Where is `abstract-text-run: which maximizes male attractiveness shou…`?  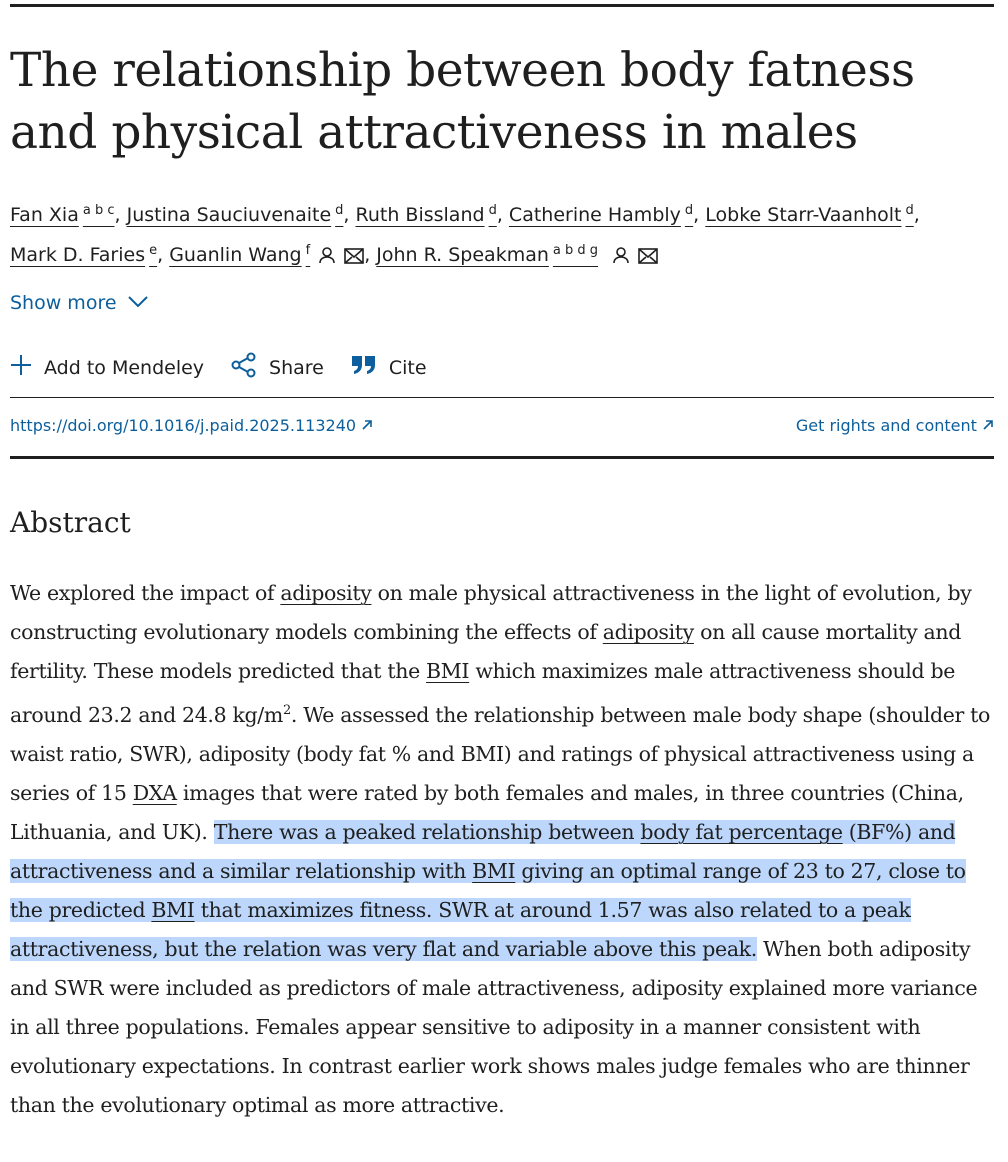 abstract-text-run: which maximizes male attractiveness shou… is located at coordinates (483, 693).